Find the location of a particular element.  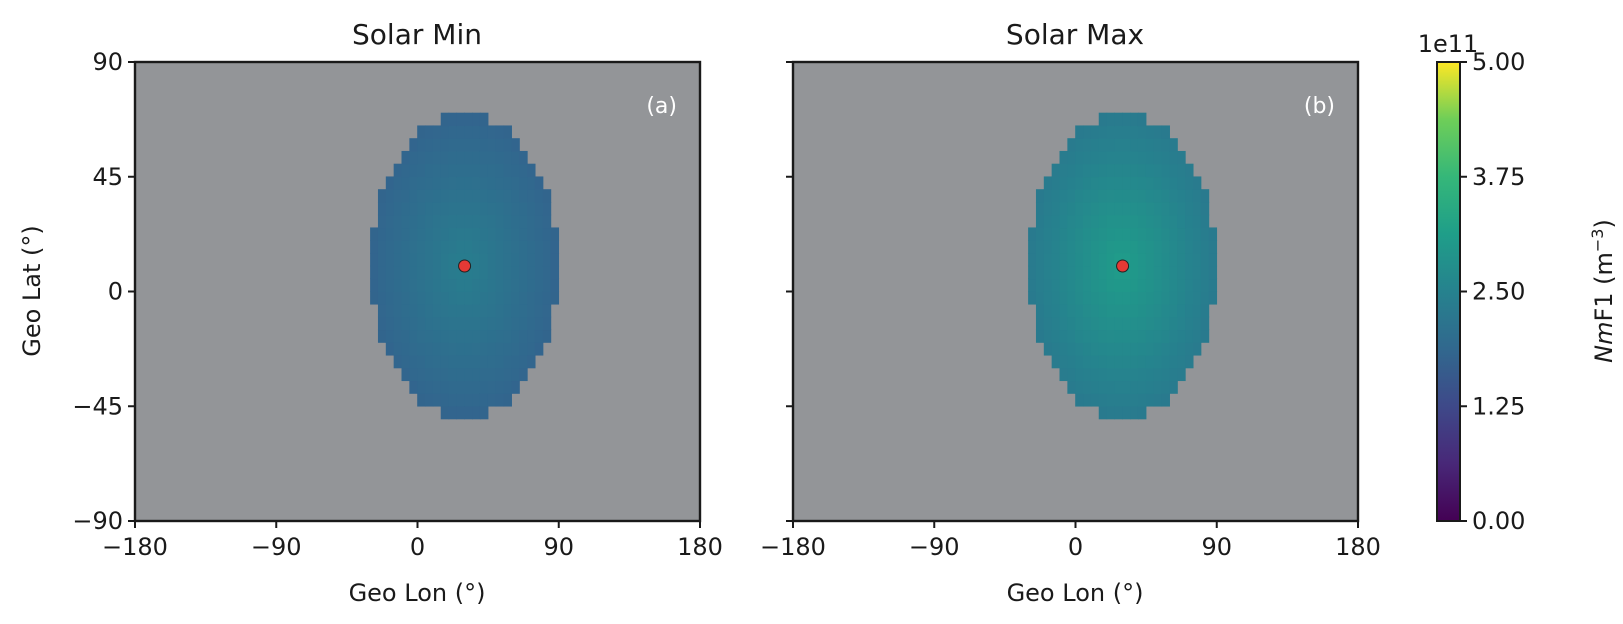

x-axis: −180 −90 0 90 180 is located at coordinates (1070, 541).